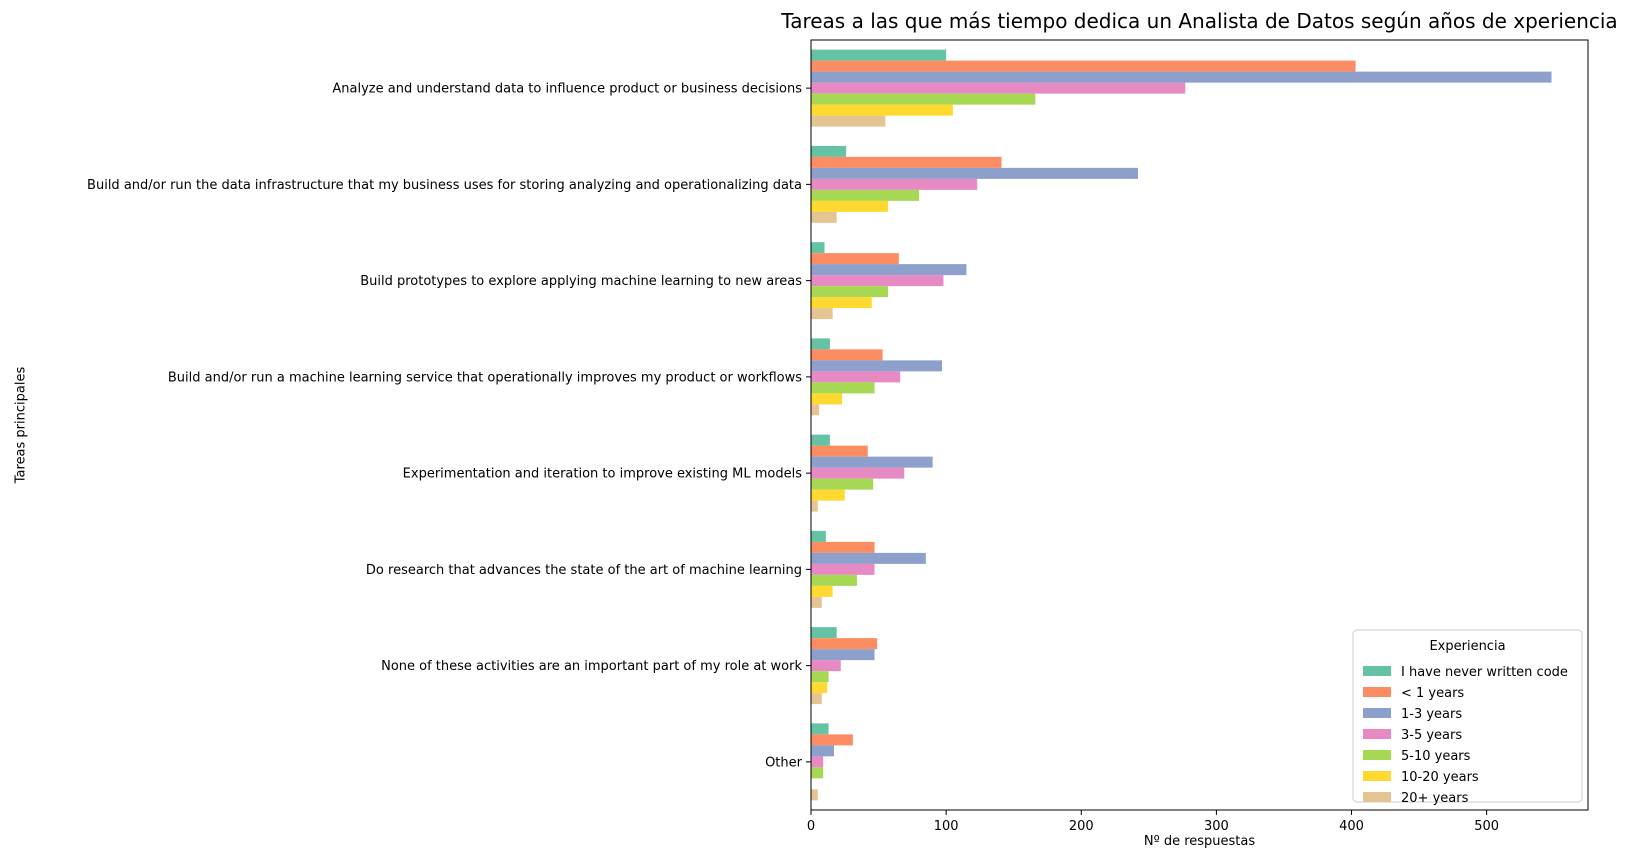 This screenshot has height=859, width=1641. Describe the element at coordinates (1432, 693) in the screenshot. I see `legend-label: < 1 years` at that location.